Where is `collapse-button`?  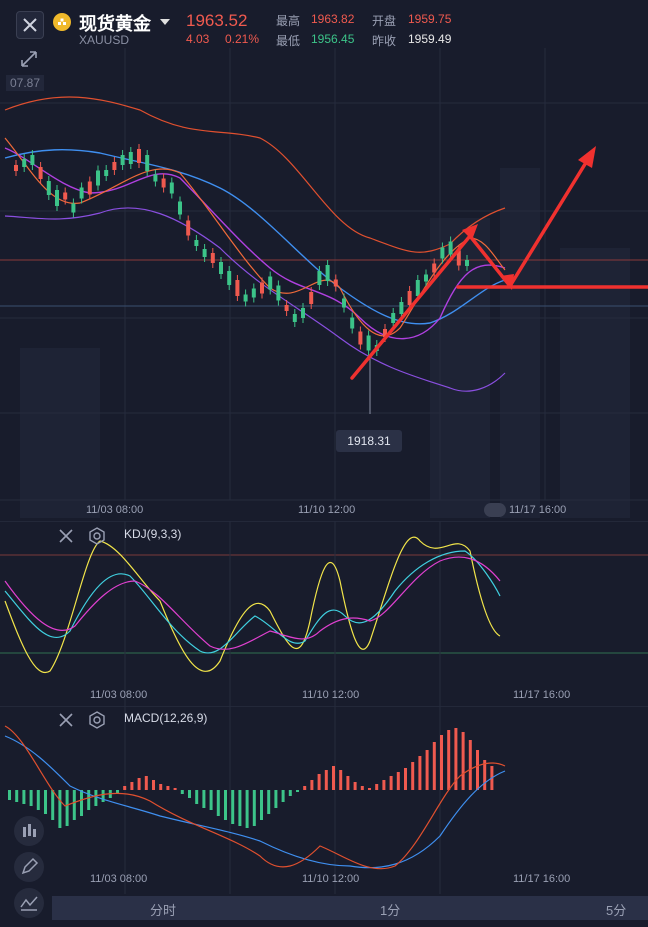 collapse-button is located at coordinates (29, 61).